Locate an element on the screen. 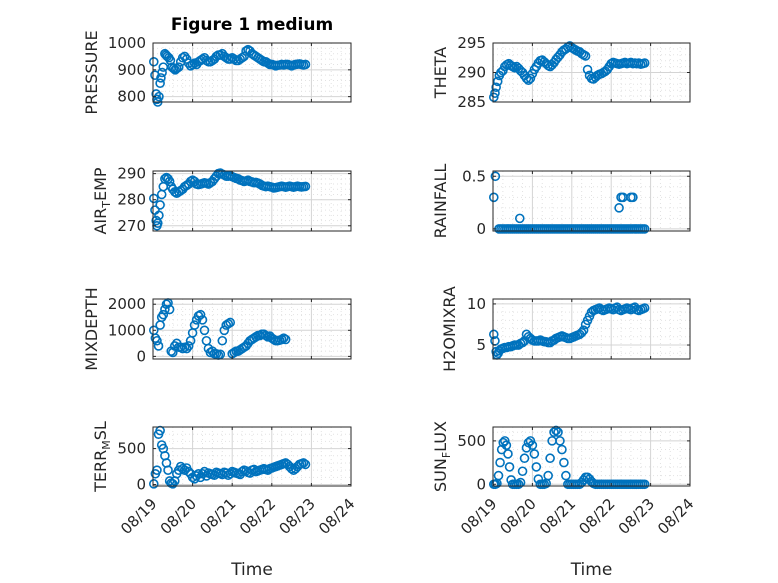  y-axis-label: RAINFALL is located at coordinates (440, 201).